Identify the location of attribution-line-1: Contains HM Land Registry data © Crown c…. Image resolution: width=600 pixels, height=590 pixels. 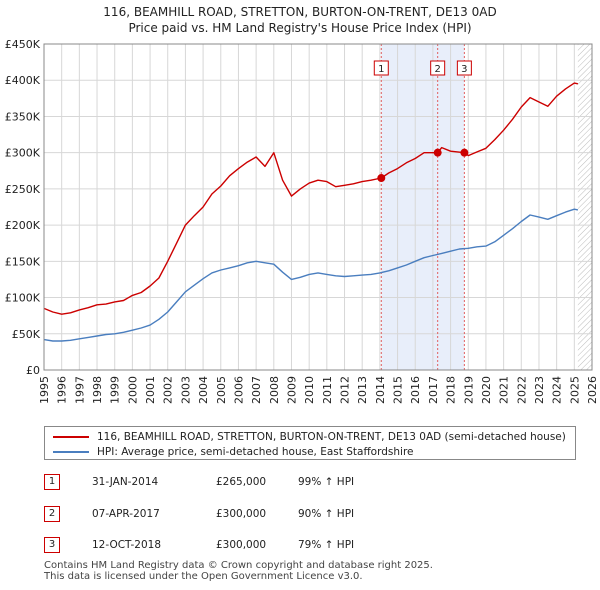
(238, 565).